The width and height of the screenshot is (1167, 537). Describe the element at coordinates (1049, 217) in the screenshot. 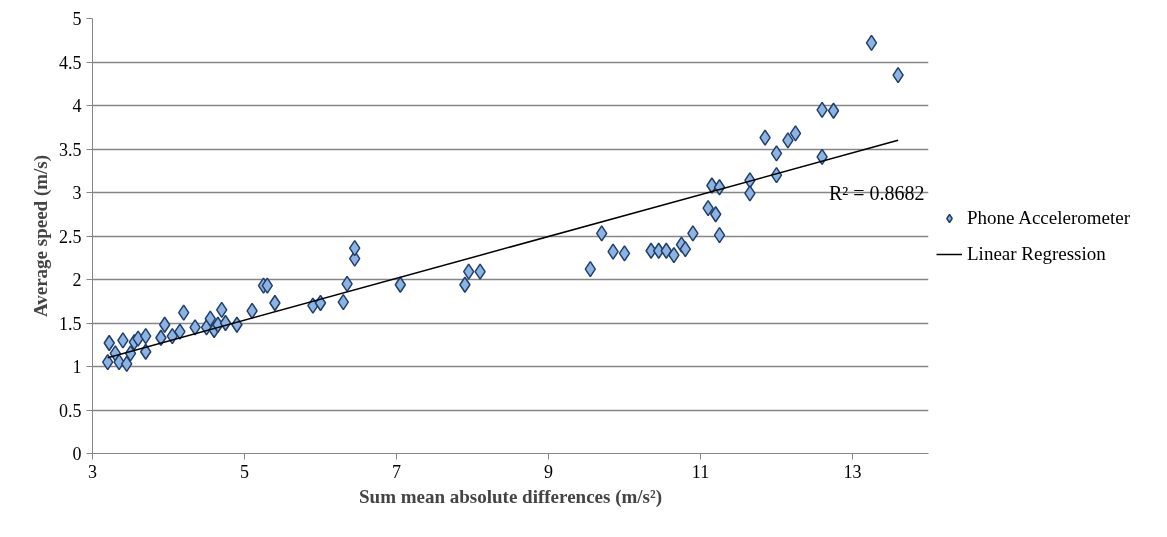

I see `legend-label: Phone Accelerometer` at that location.